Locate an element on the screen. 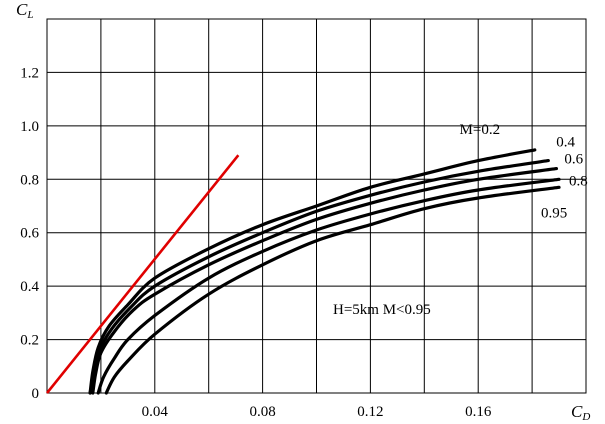  y-tick-labels: 0 0.2 0.4 0.6 0.8 1.0 1.2 is located at coordinates (29, 233).